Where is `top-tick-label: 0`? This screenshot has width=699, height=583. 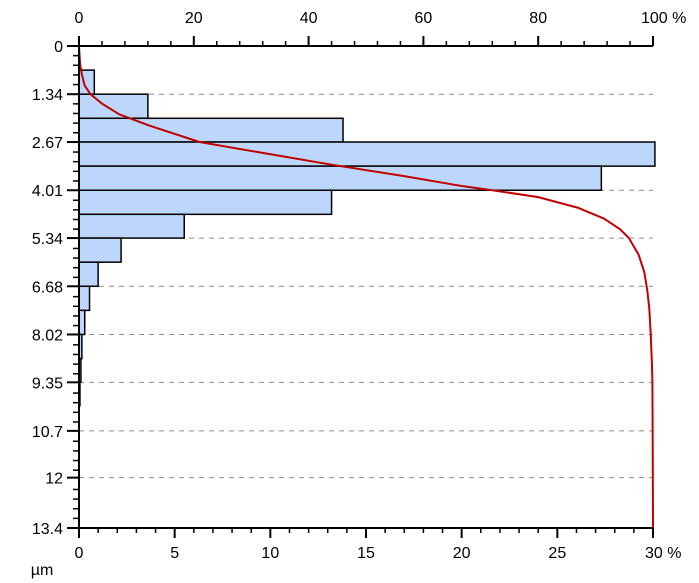
top-tick-label: 0 is located at coordinates (79, 18).